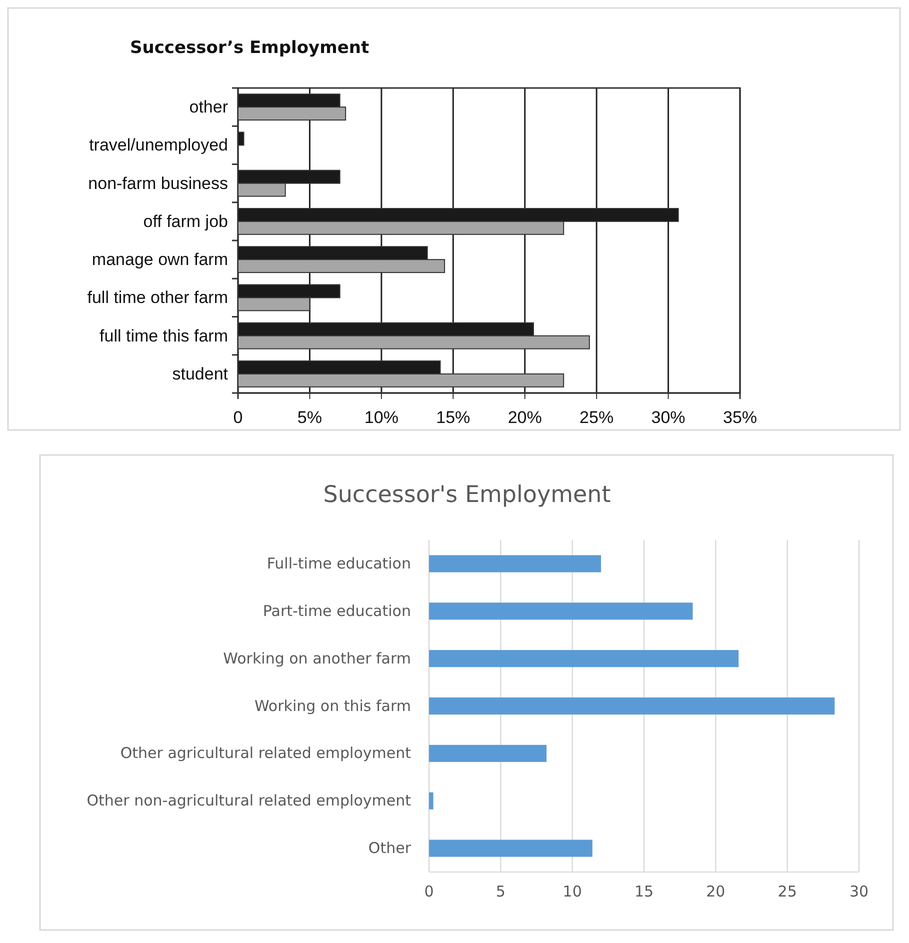 The width and height of the screenshot is (909, 943). I want to click on x-tick-label: 25, so click(787, 891).